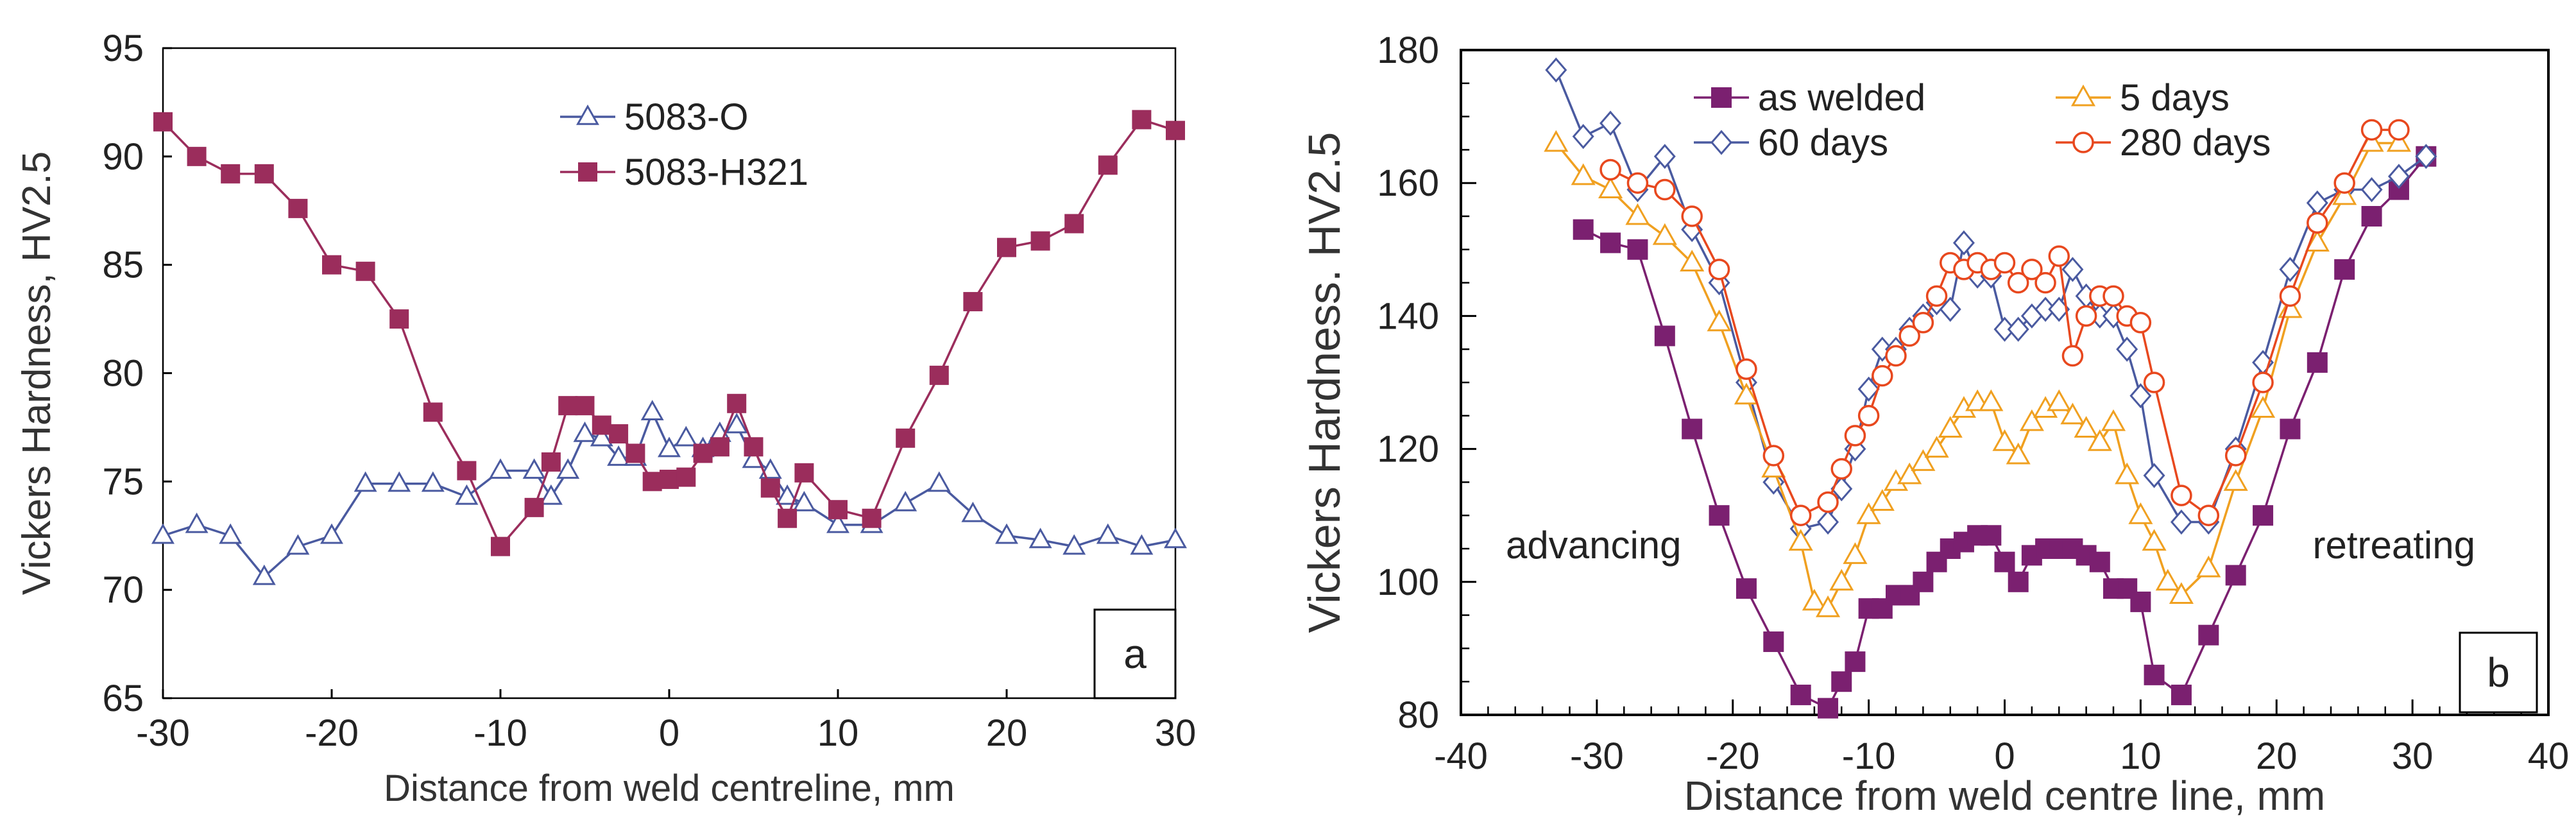 This screenshot has width=2576, height=840. I want to click on panel-b-legend-label: 5 days, so click(2175, 98).